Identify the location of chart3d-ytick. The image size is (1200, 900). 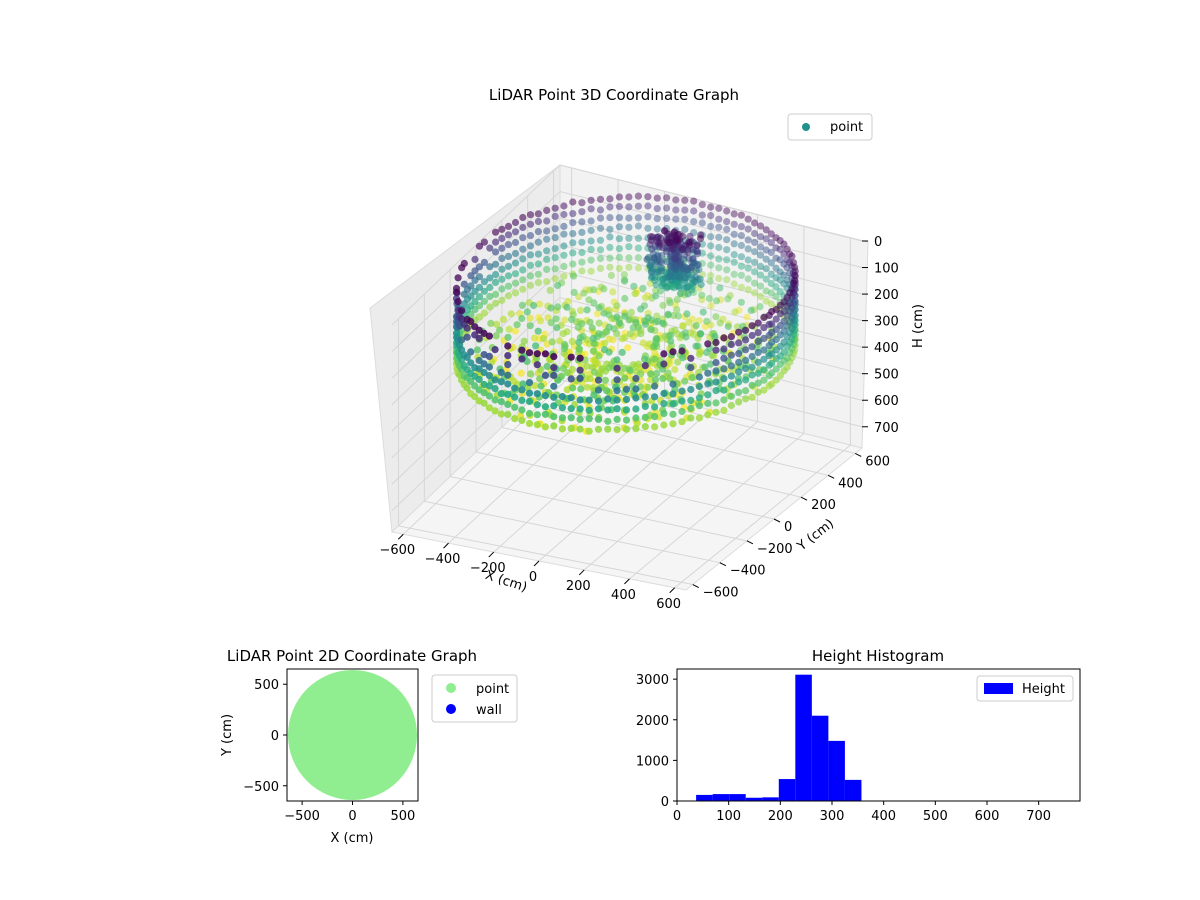
(777, 520).